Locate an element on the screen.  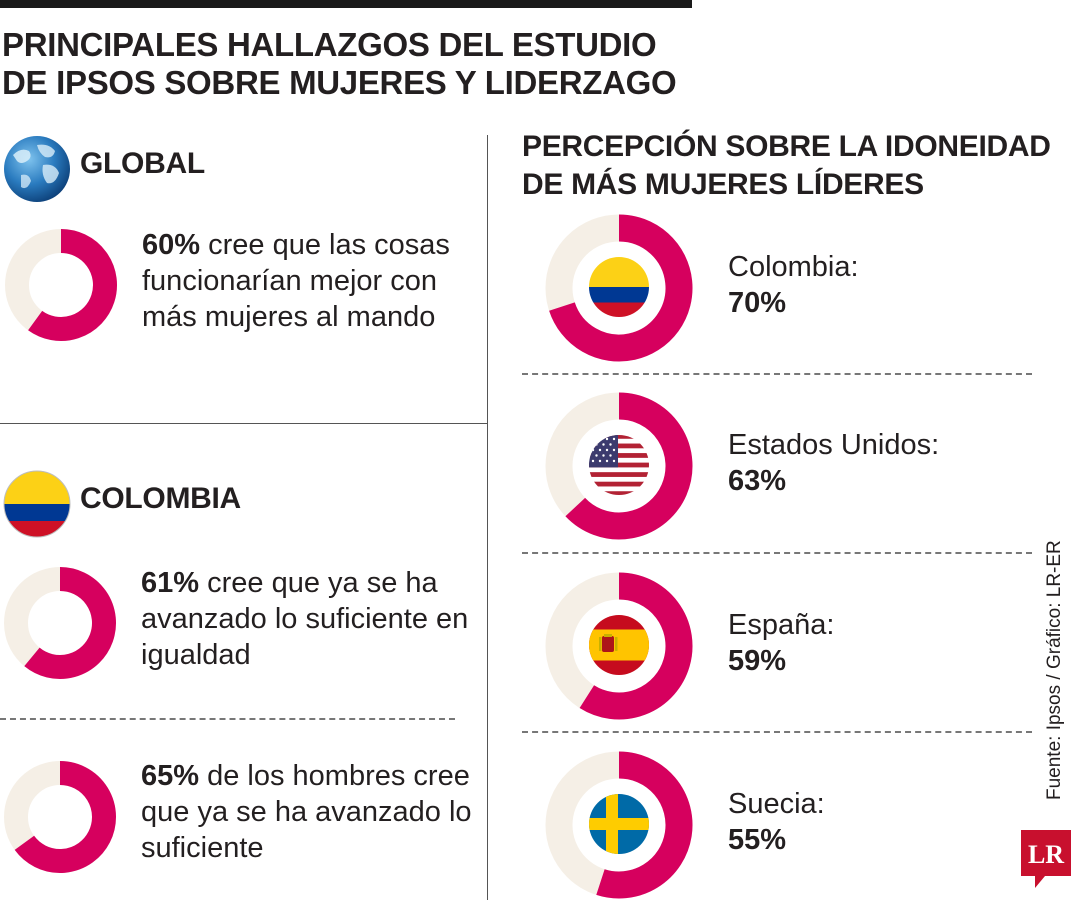
main-title-line2: DE IPSOS SOBRE MUJERES Y LIDERZAGO is located at coordinates (339, 82).